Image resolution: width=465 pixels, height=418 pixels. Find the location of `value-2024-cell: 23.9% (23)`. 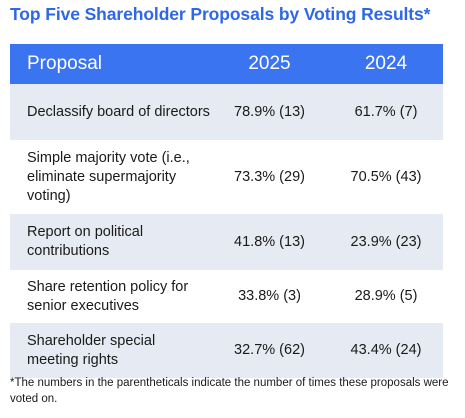

value-2024-cell: 23.9% (23) is located at coordinates (386, 241).